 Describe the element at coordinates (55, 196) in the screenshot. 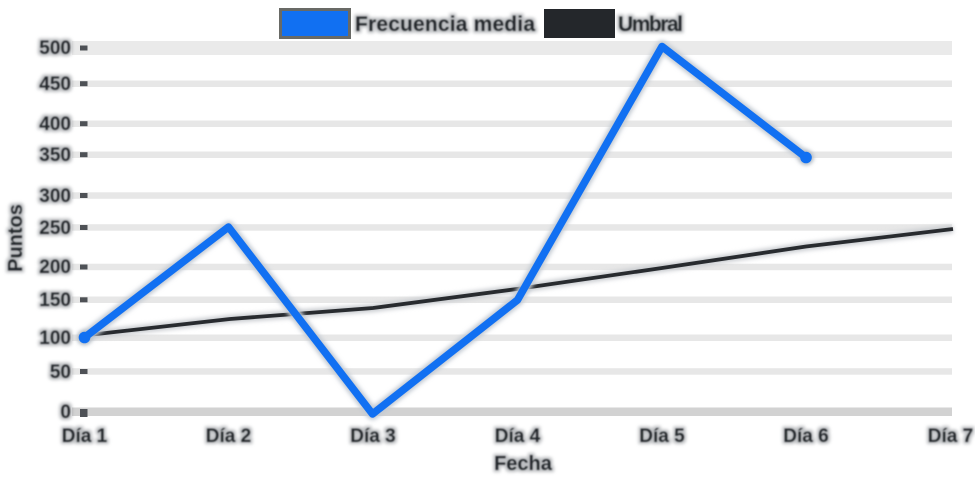

I see `svg-text: 300` at that location.